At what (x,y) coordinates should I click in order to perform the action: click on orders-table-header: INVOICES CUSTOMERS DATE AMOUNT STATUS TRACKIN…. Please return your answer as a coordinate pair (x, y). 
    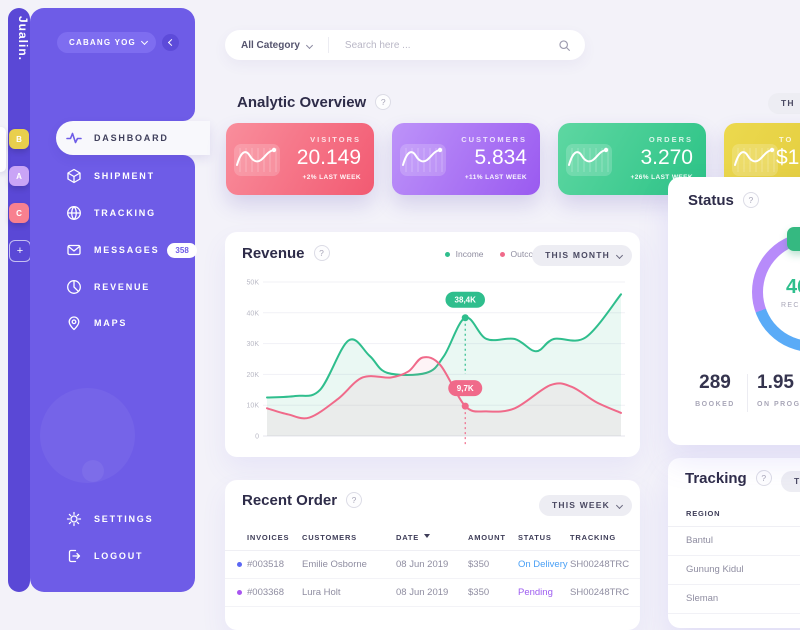
    Looking at the image, I should click on (432, 537).